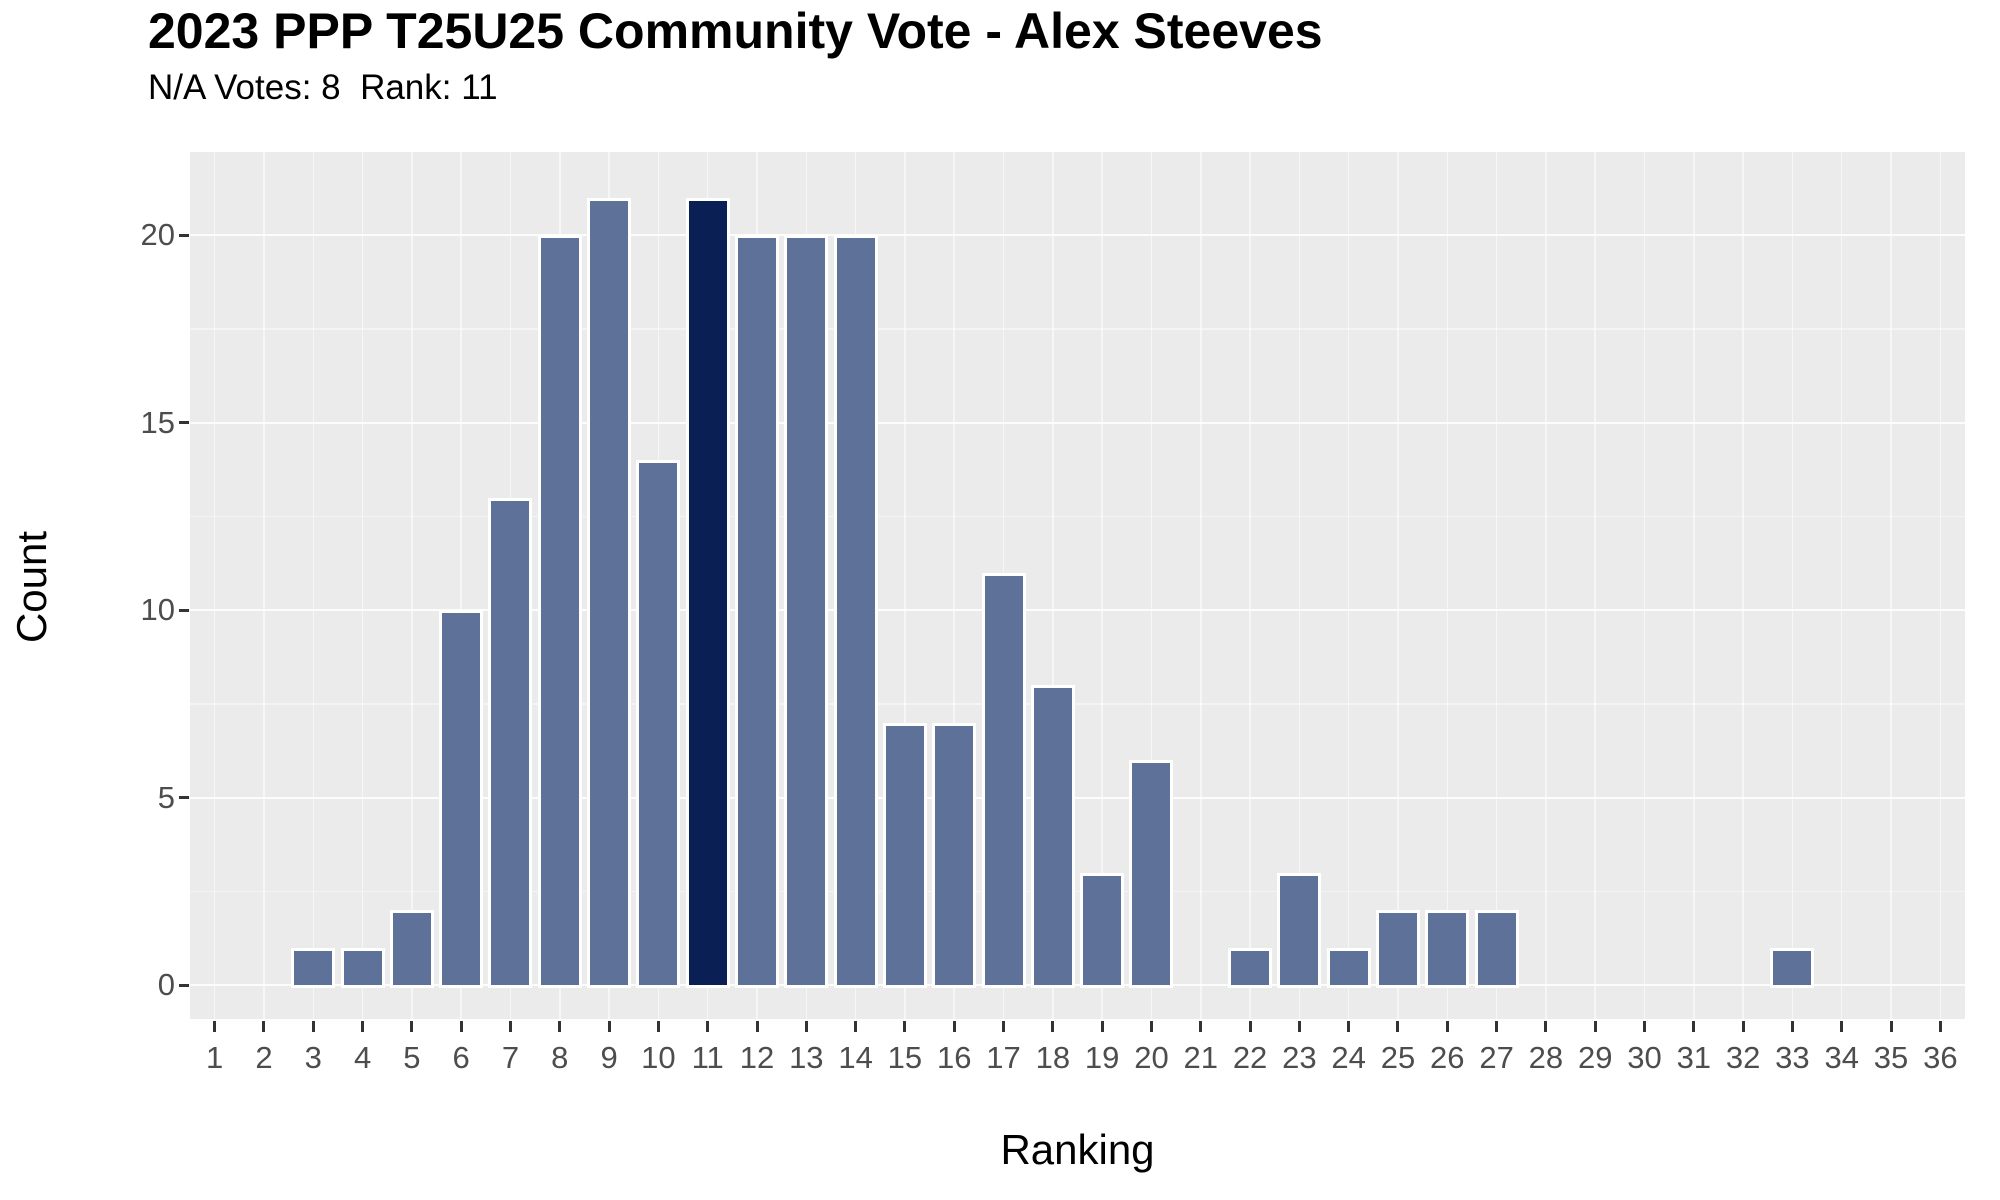 The height and width of the screenshot is (1200, 2000). I want to click on x-tick-label-21: 21, so click(1200, 1057).